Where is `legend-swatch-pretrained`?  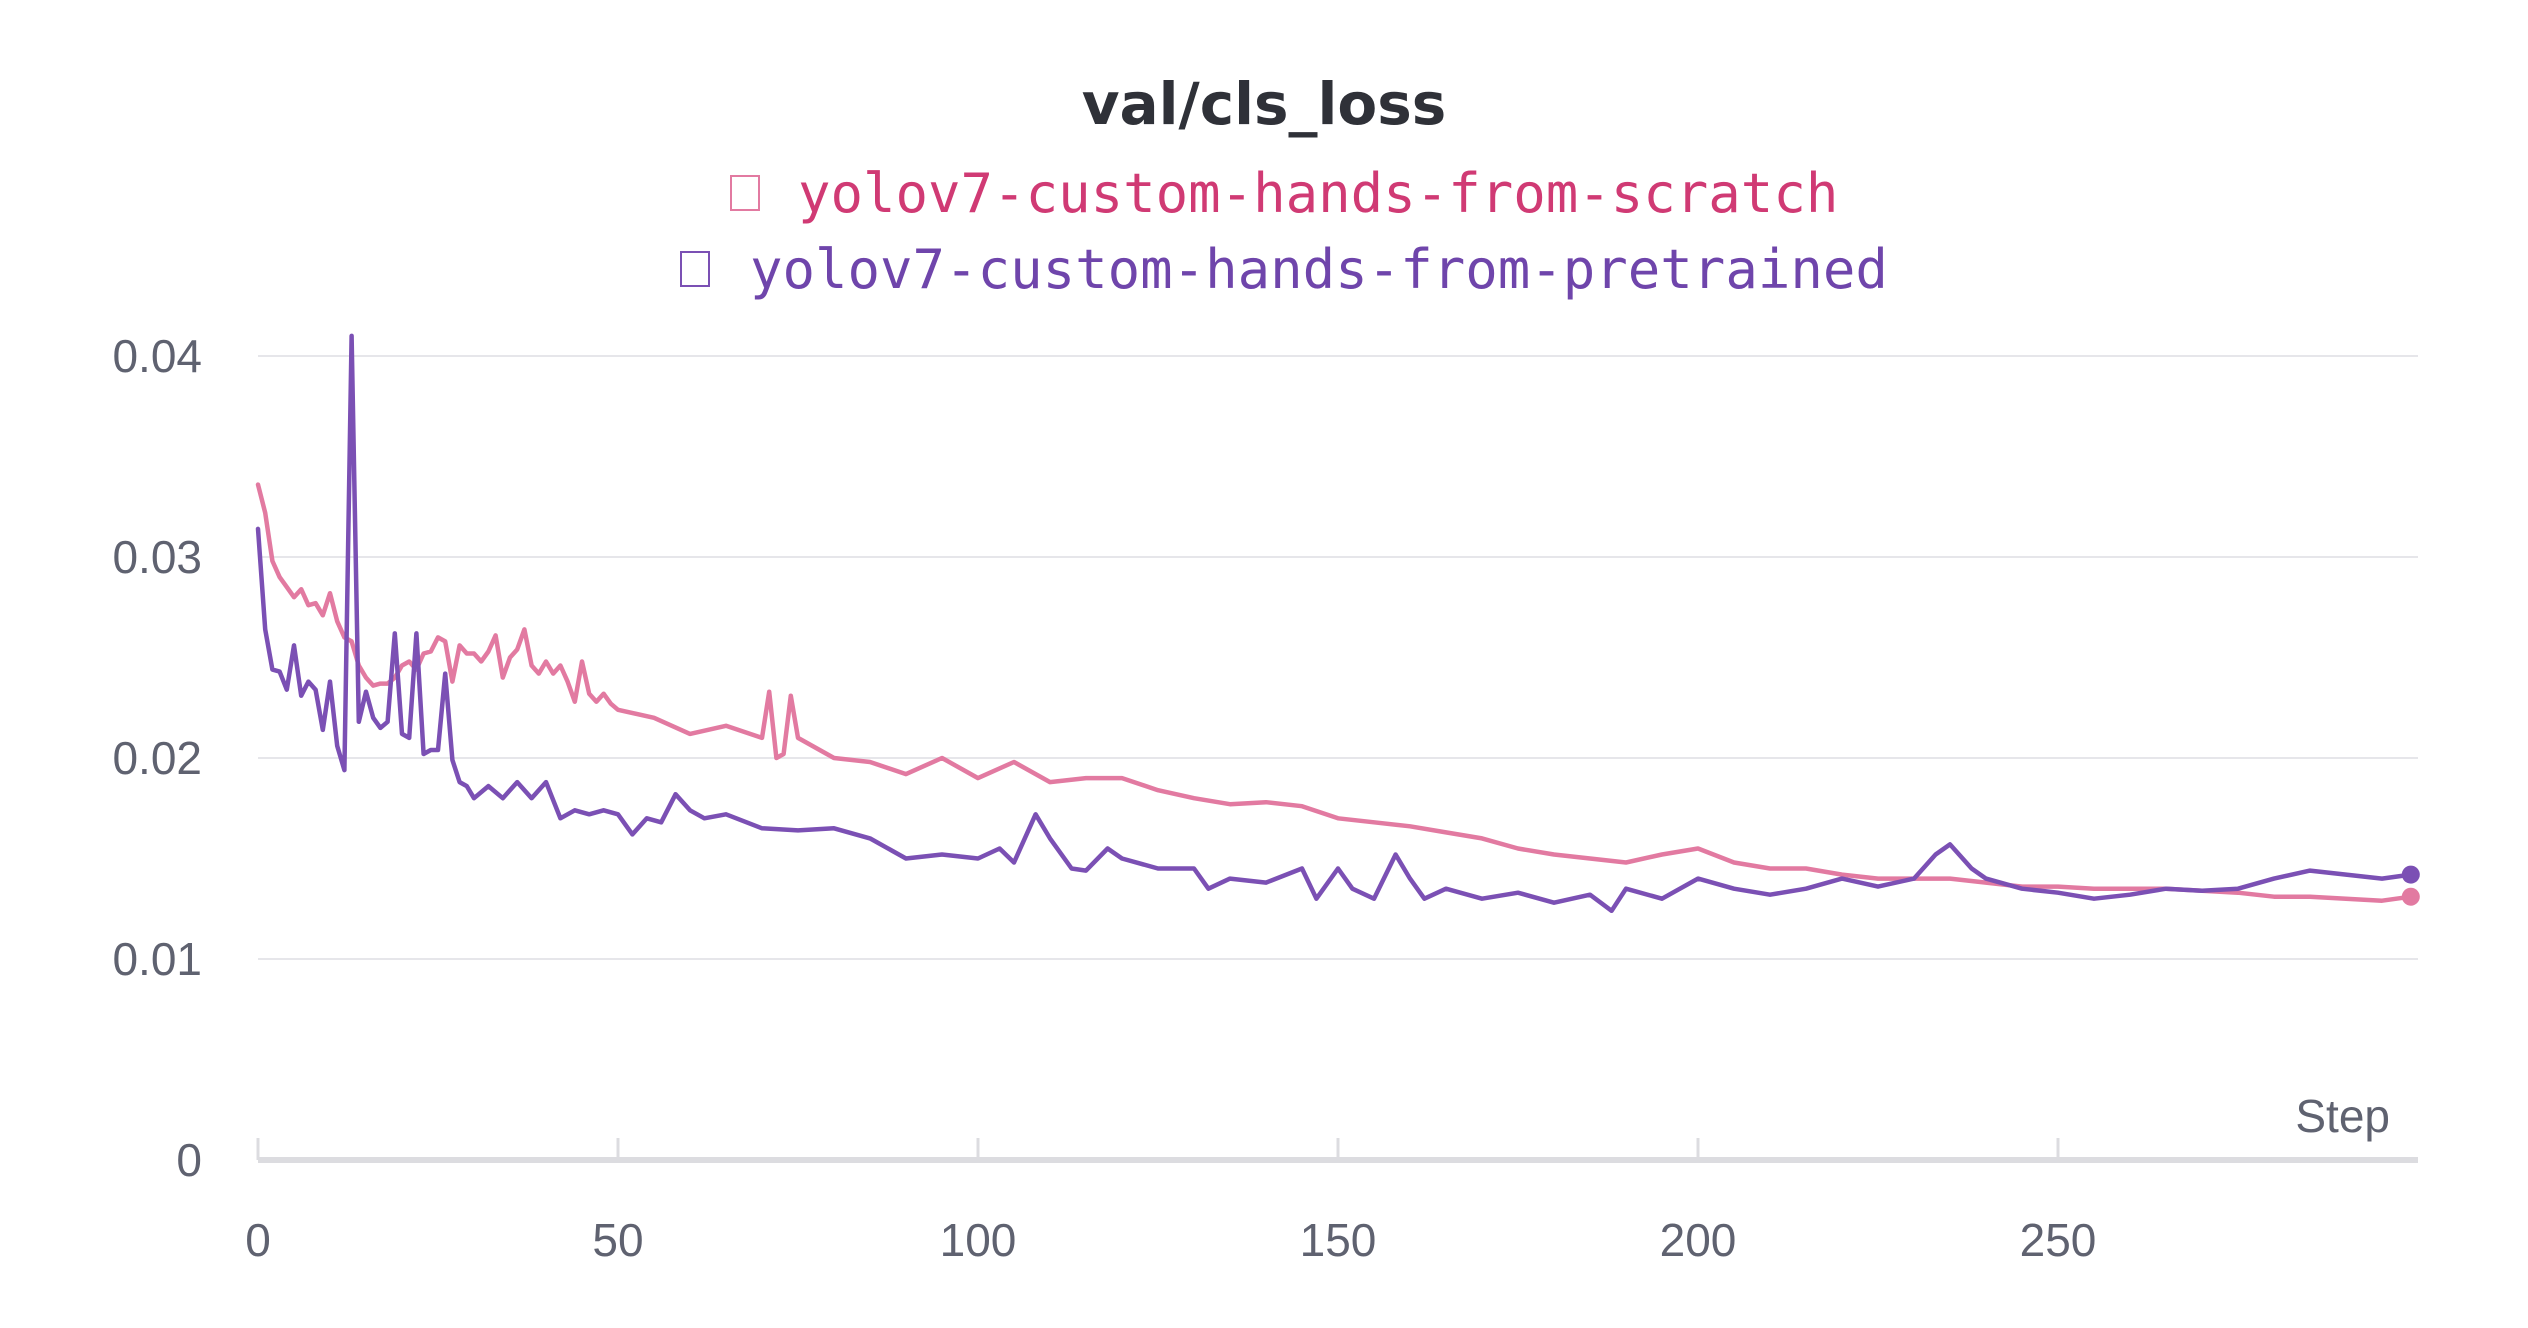 legend-swatch-pretrained is located at coordinates (695, 269).